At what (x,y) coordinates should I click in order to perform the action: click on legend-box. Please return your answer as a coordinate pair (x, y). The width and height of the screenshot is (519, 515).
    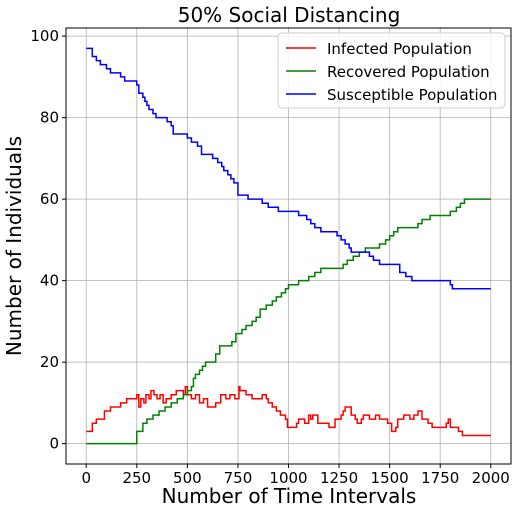
    Looking at the image, I should click on (391, 70).